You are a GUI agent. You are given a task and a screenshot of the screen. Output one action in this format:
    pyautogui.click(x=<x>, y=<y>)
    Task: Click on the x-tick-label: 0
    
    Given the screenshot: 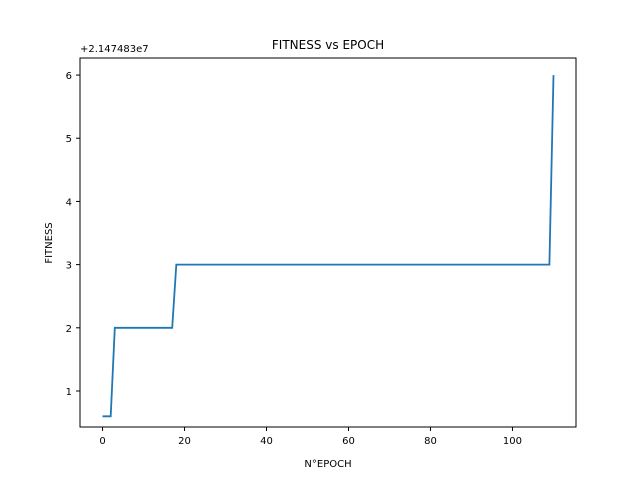 What is the action you would take?
    pyautogui.click(x=102, y=441)
    